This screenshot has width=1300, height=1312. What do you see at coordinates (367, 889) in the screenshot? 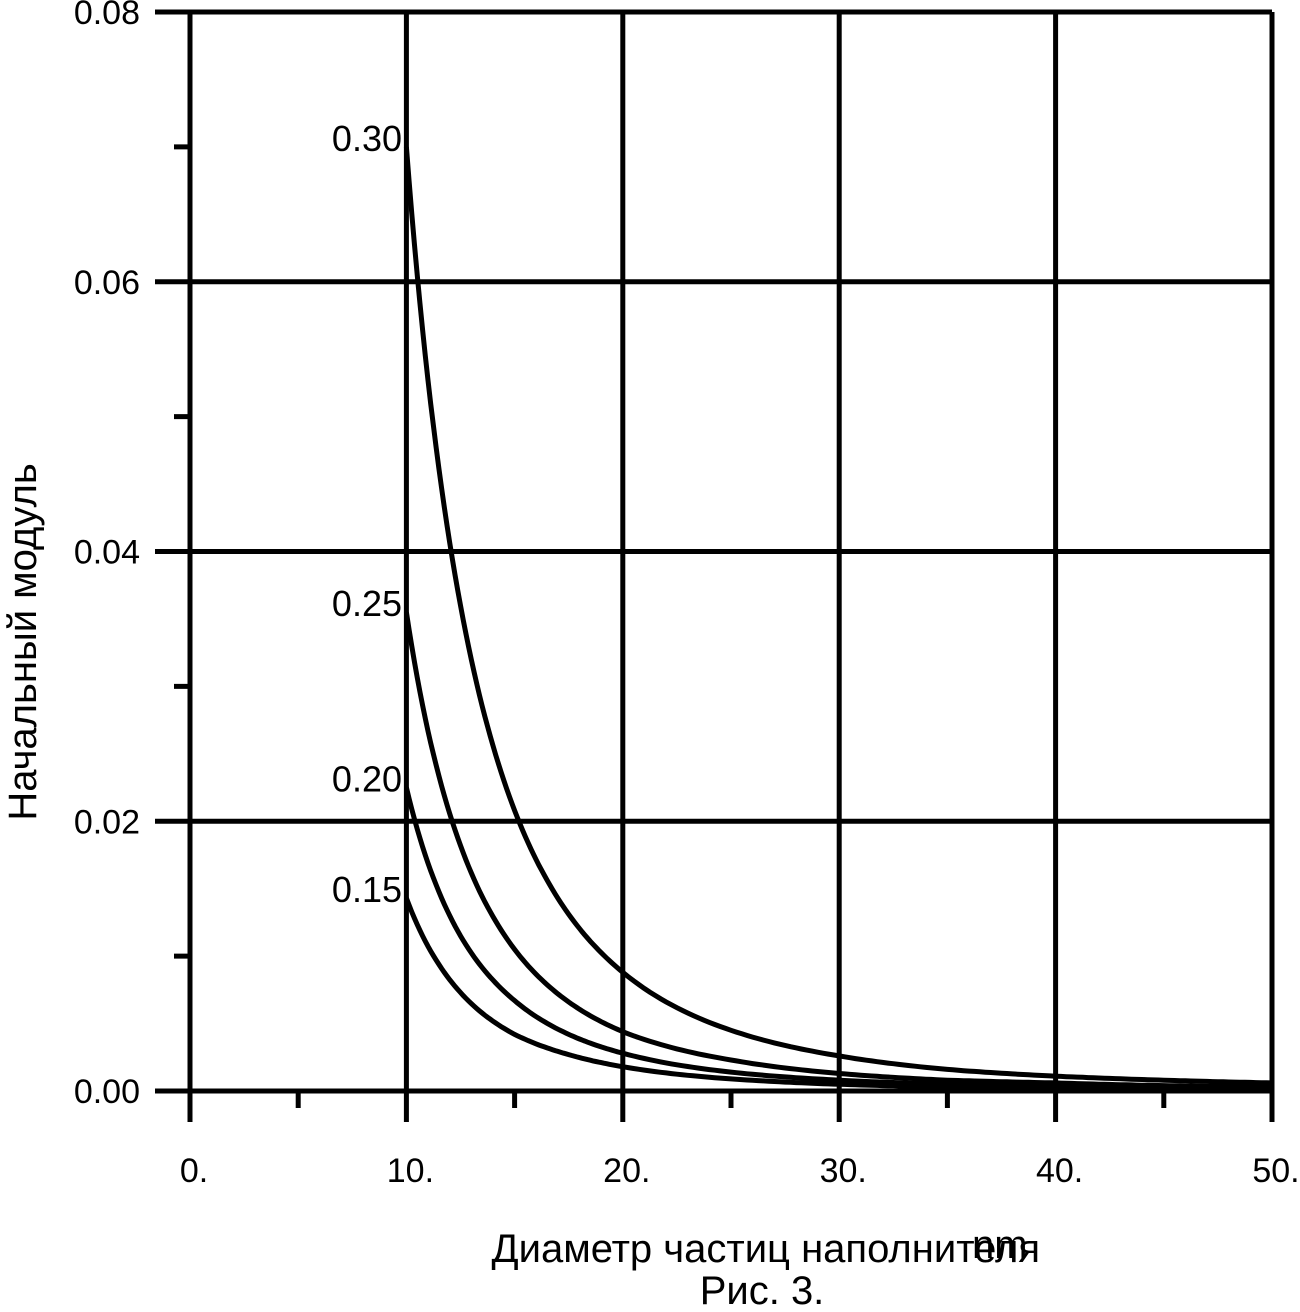
I see `series-label-0.15: 0.15` at bounding box center [367, 889].